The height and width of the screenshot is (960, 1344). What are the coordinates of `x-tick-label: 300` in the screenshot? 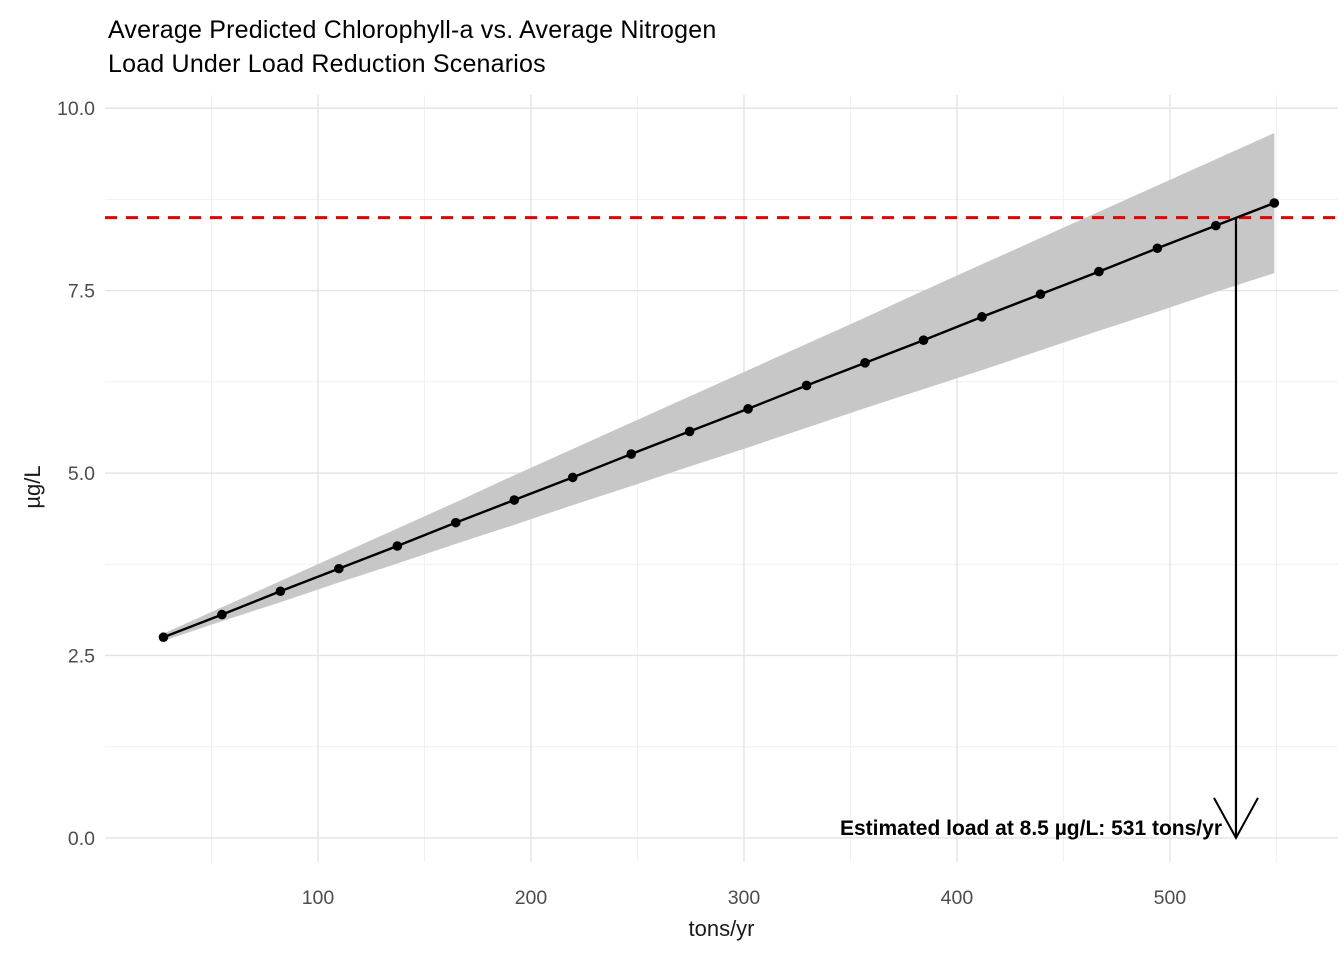 It's located at (744, 898).